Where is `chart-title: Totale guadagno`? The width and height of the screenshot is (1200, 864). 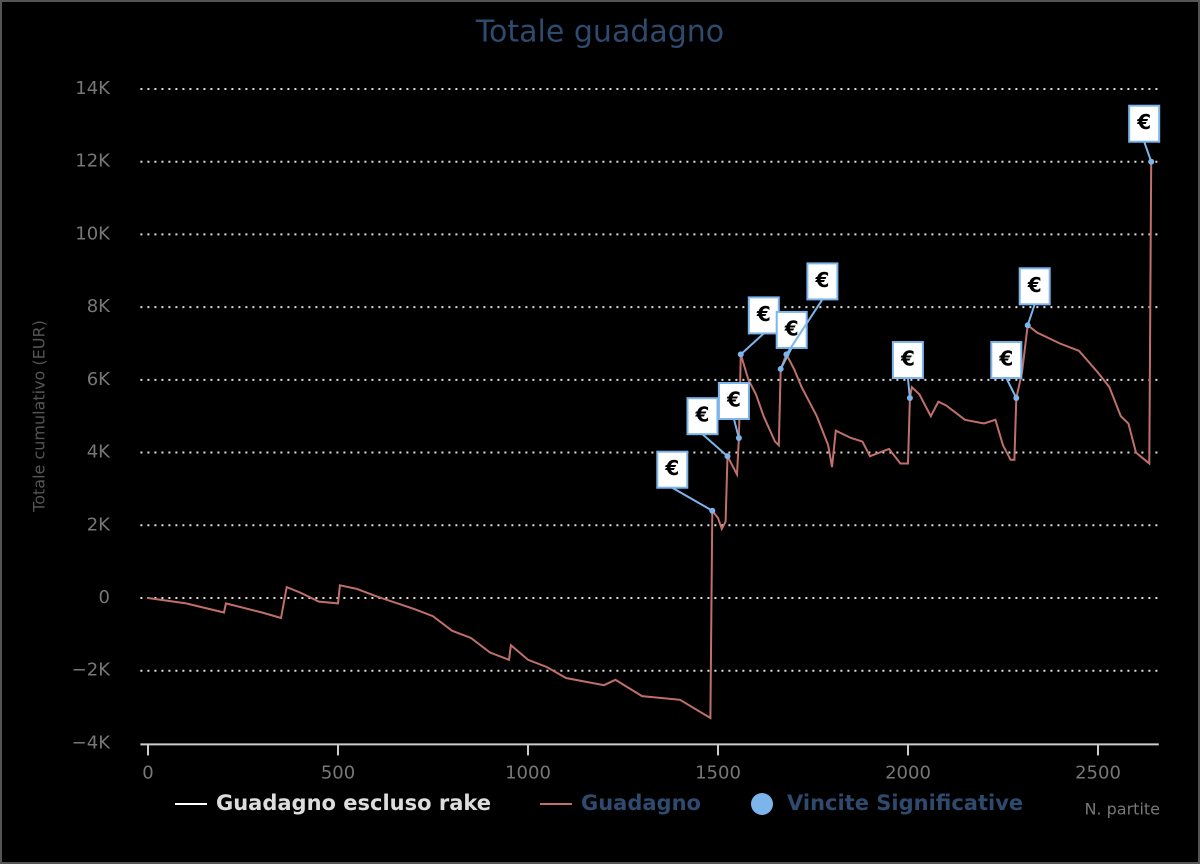
chart-title: Totale guadagno is located at coordinates (599, 32).